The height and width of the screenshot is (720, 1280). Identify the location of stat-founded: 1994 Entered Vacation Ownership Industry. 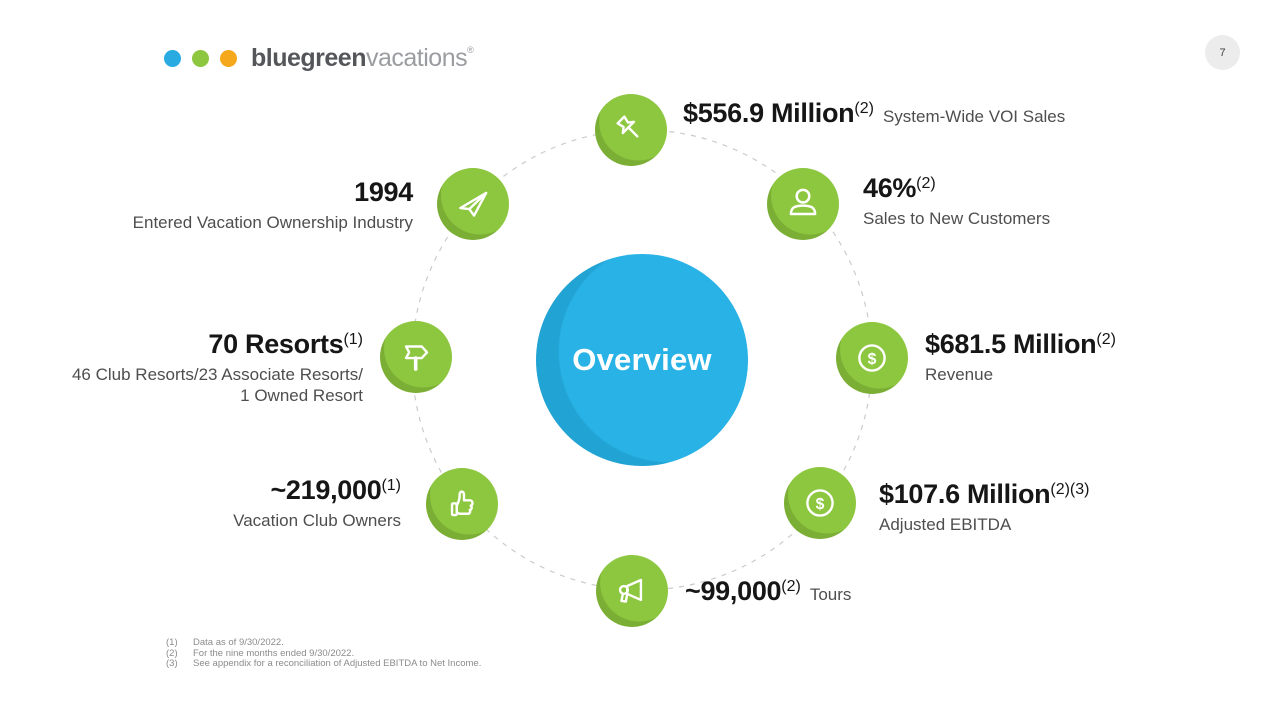
(273, 205).